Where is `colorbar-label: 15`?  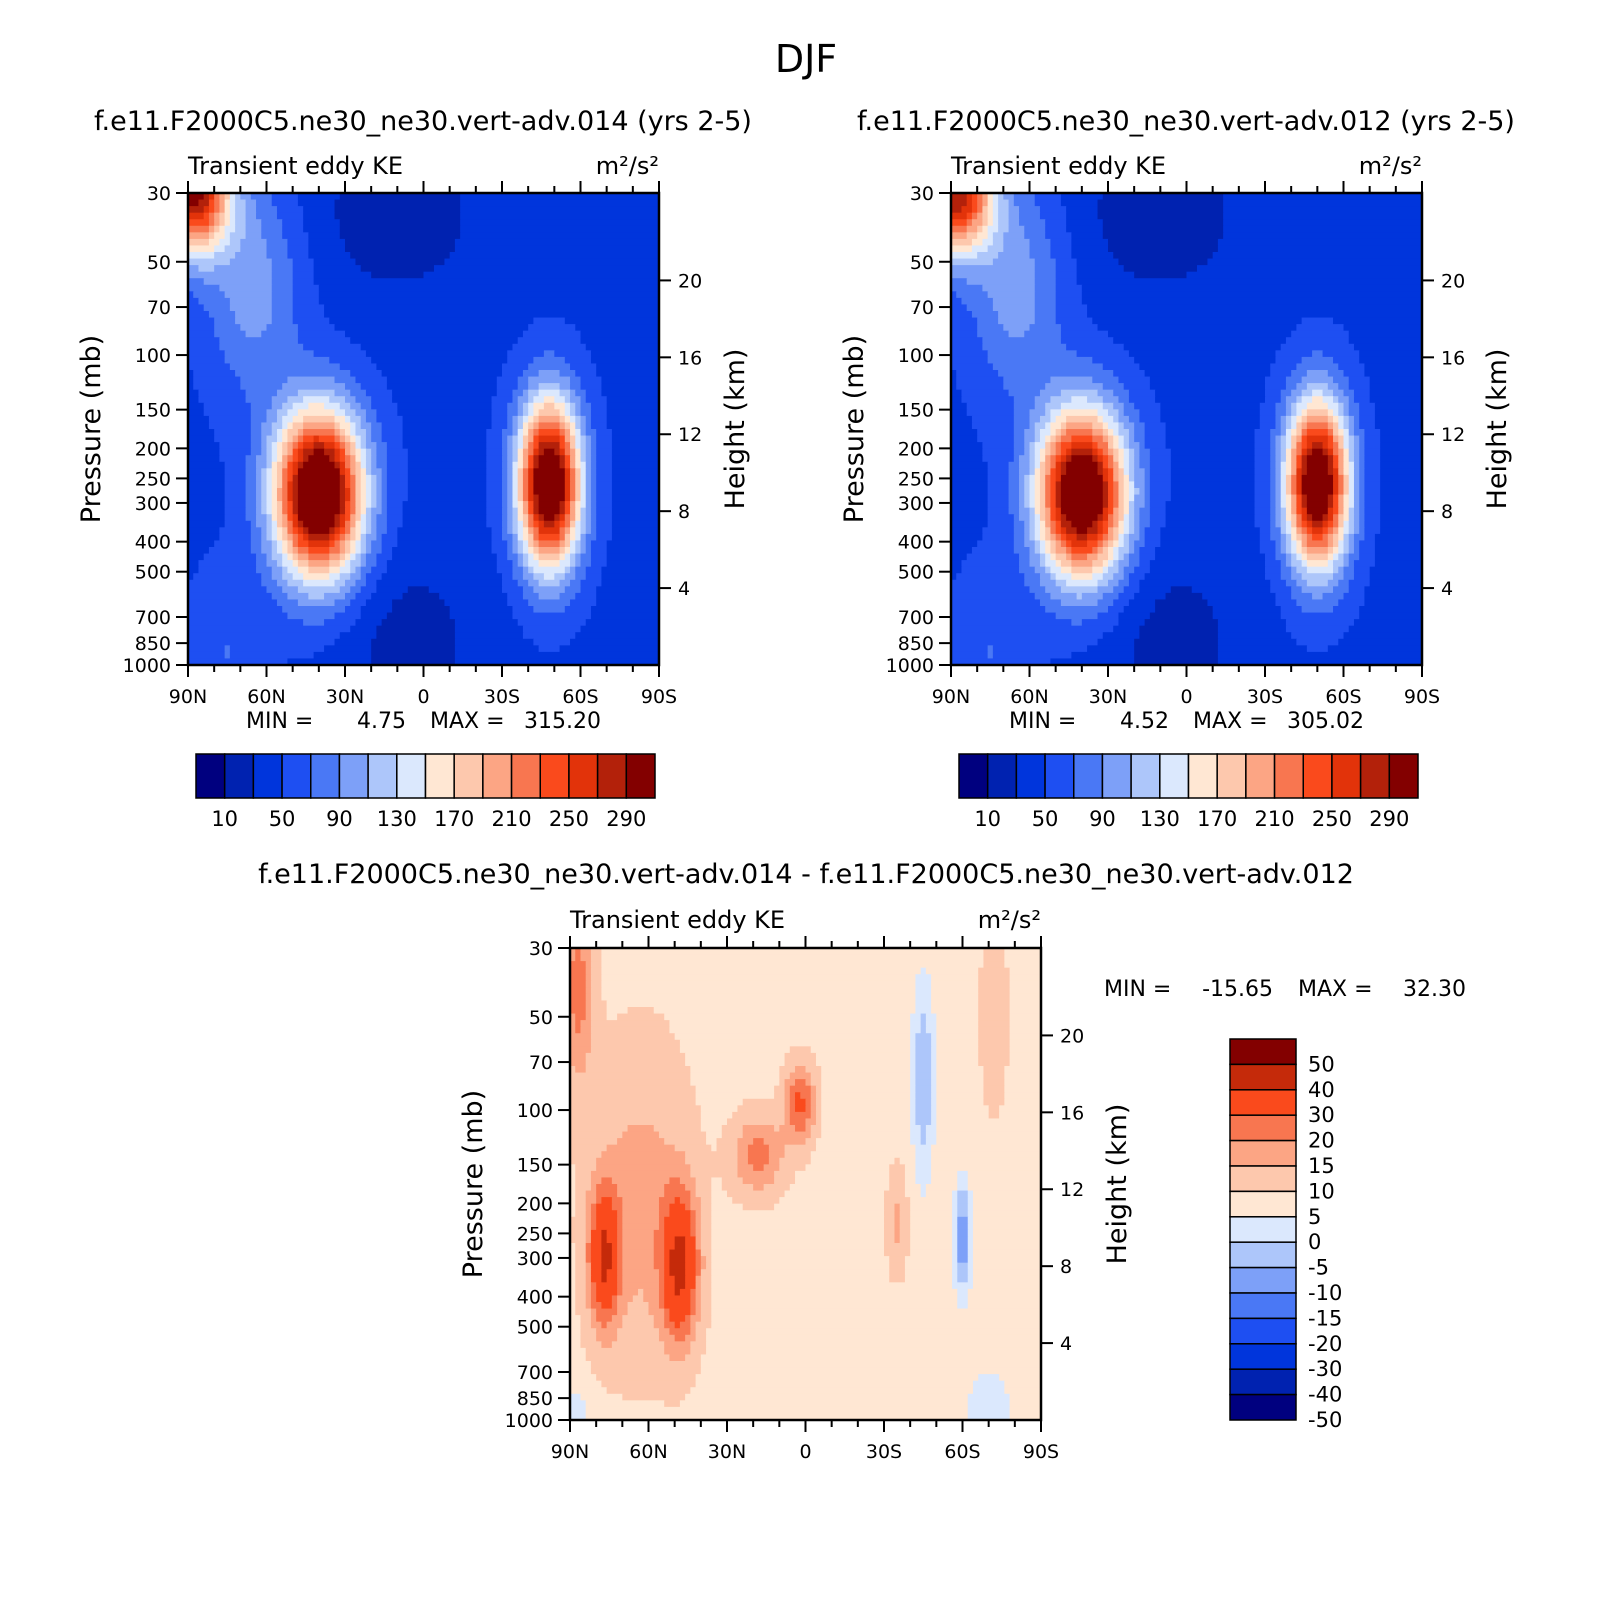
colorbar-label: 15 is located at coordinates (1321, 1166).